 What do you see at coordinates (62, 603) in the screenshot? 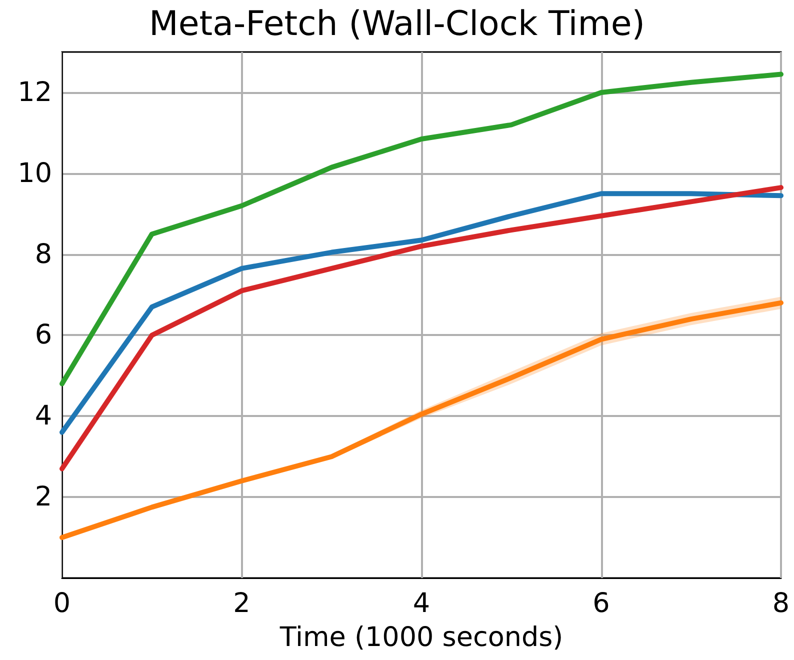
I see `x-tick-label: 0` at bounding box center [62, 603].